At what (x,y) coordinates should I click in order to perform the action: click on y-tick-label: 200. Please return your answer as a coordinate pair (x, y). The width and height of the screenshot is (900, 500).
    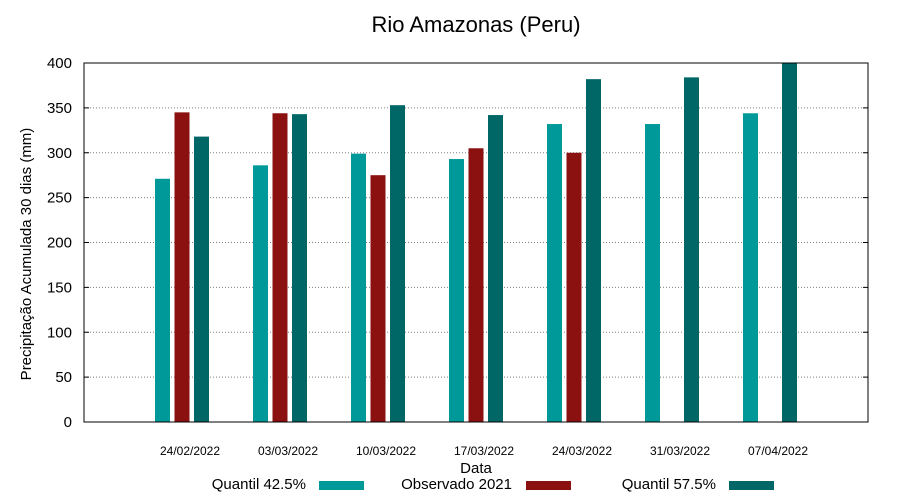
    Looking at the image, I should click on (59, 243).